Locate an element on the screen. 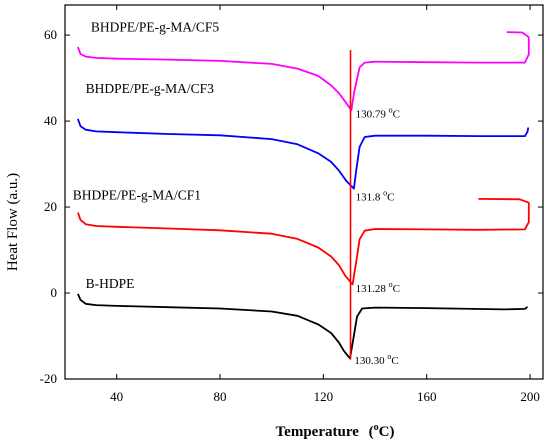 Image resolution: width=550 pixels, height=440 pixels. y-axis-title: Heat Flow (a.u.) is located at coordinates (13, 222).